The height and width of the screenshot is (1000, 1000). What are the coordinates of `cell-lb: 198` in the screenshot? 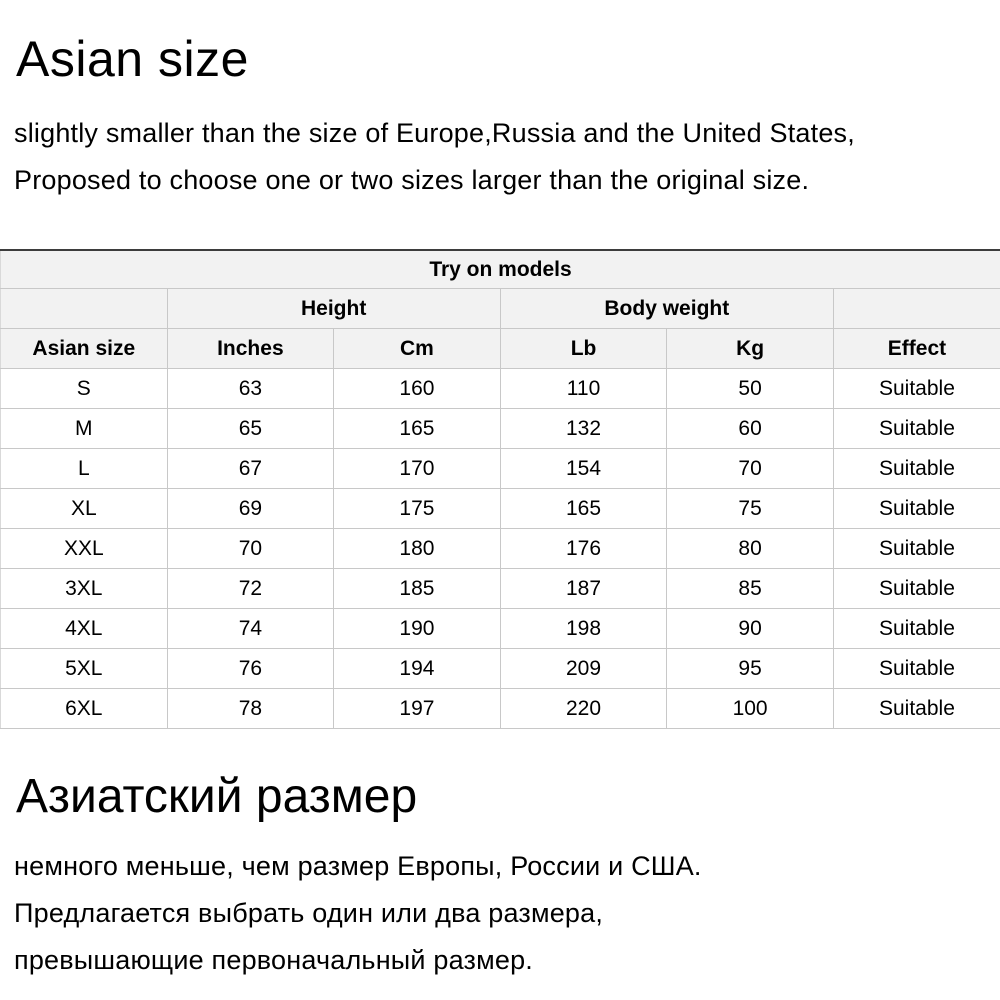 It's located at (583, 628).